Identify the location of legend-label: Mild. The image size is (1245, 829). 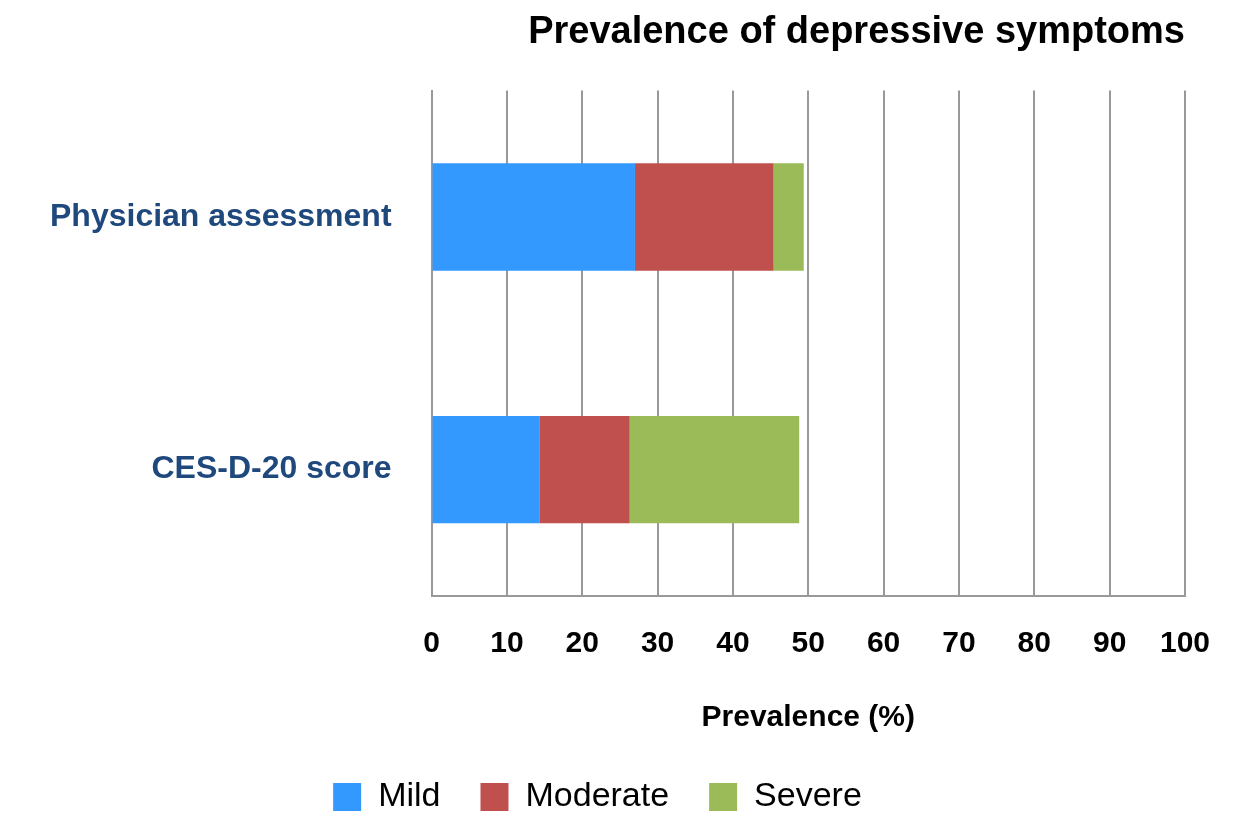
(409, 794).